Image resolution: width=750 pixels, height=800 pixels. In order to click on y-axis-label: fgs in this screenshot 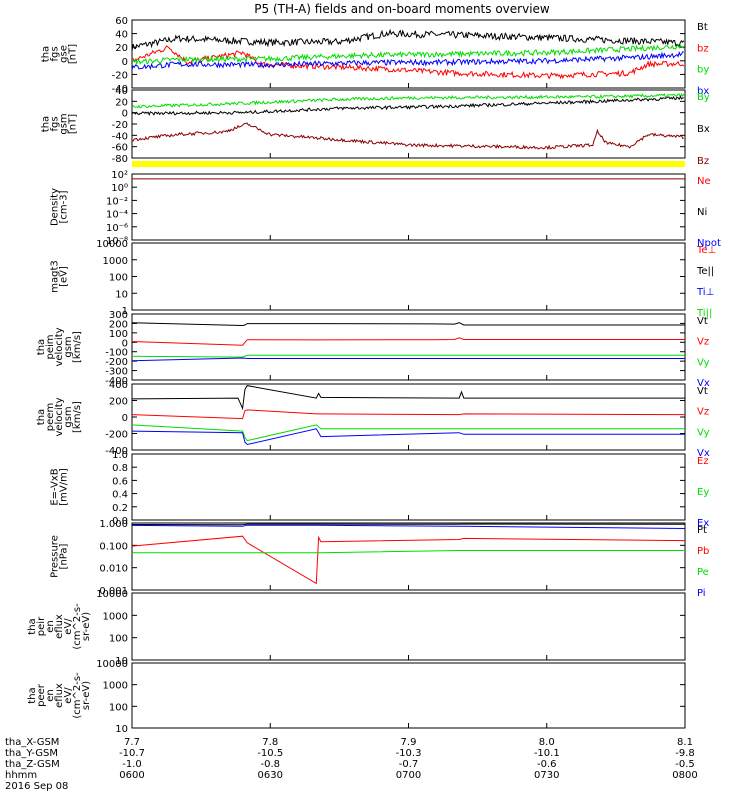, I will do `click(55, 123)`.